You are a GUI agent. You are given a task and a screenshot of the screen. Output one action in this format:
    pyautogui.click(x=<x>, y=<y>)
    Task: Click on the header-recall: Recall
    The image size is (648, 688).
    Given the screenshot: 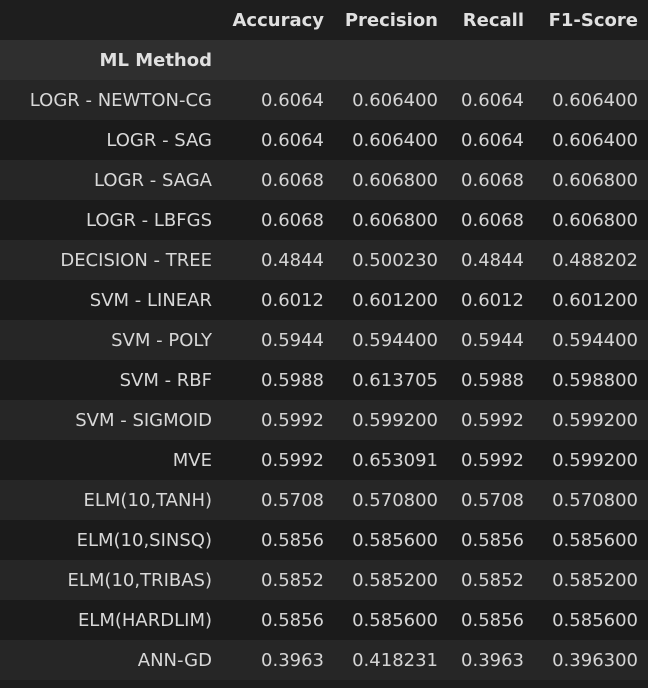 What is the action you would take?
    pyautogui.click(x=493, y=20)
    